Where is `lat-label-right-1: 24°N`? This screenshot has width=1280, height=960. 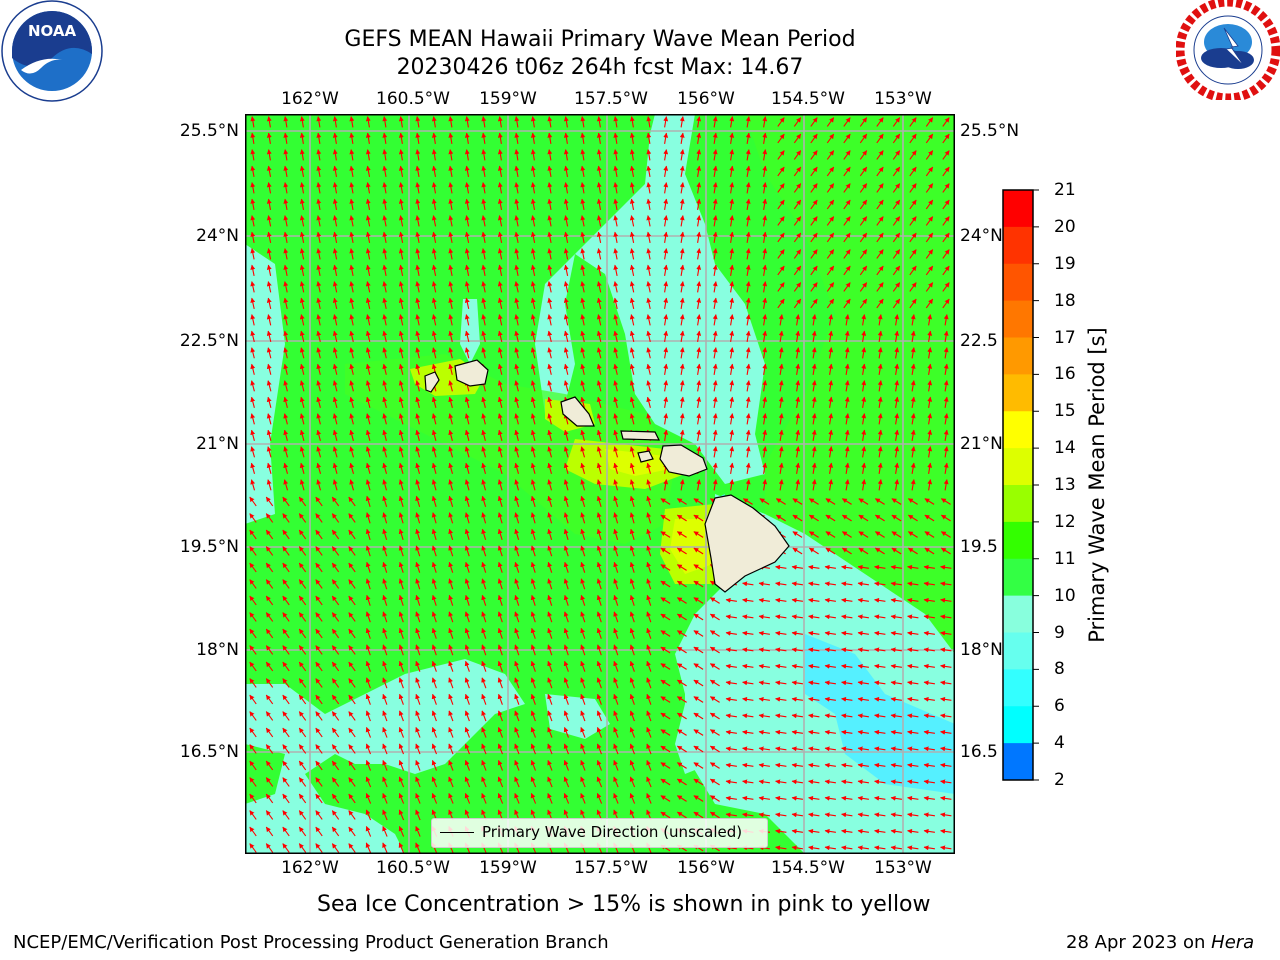 lat-label-right-1: 24°N is located at coordinates (981, 236).